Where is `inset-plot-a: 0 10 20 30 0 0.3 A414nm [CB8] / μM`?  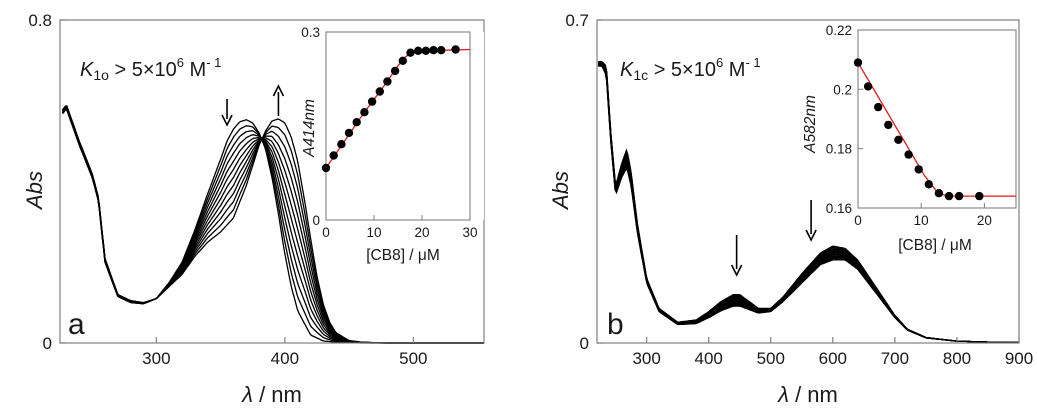
inset-plot-a: 0 10 20 30 0 0.3 A414nm [CB8] / μM is located at coordinates (392, 144).